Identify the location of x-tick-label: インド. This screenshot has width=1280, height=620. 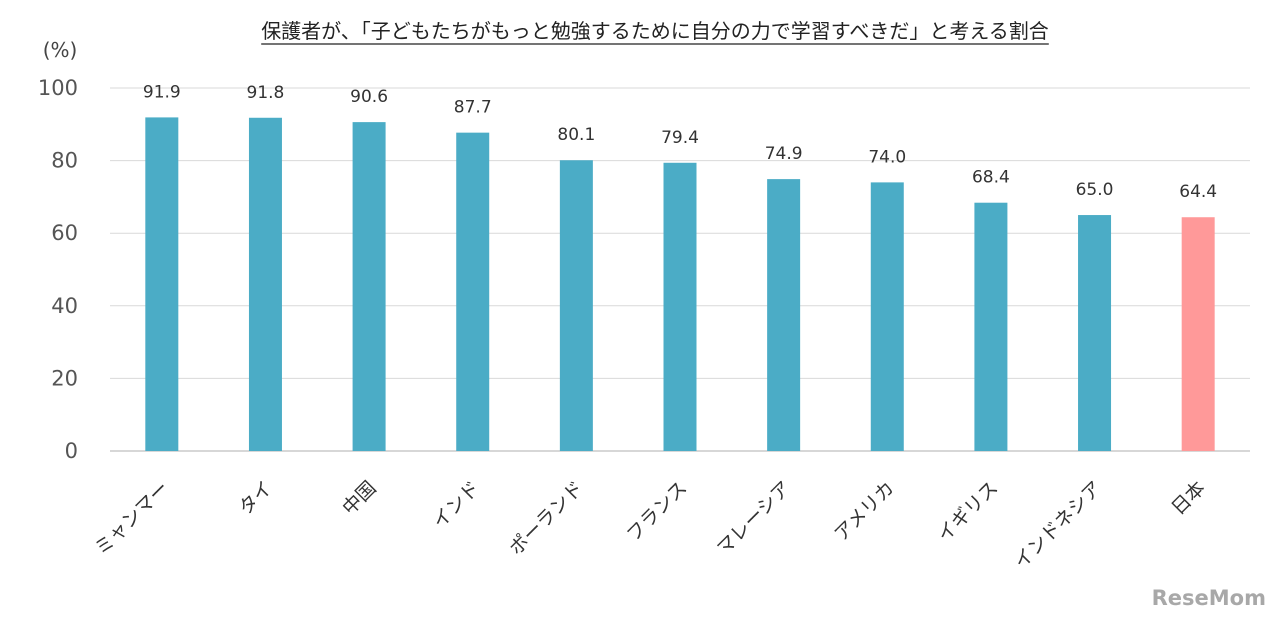
(456, 505).